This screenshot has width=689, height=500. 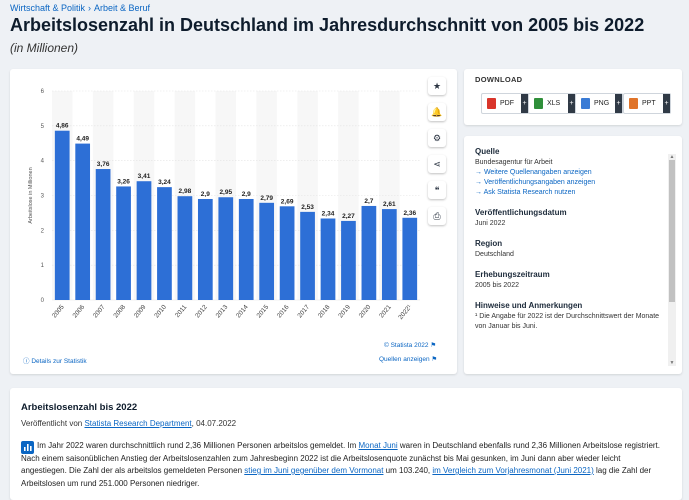 What do you see at coordinates (62, 126) in the screenshot?
I see `bar-value-label: 4,86` at bounding box center [62, 126].